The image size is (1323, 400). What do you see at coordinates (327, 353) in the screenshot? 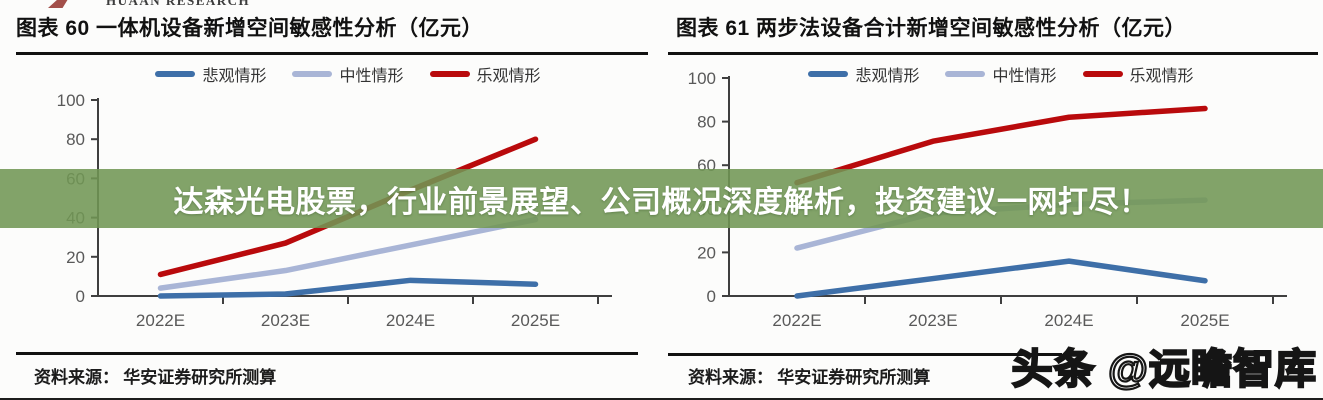
I see `footer-divider-left` at bounding box center [327, 353].